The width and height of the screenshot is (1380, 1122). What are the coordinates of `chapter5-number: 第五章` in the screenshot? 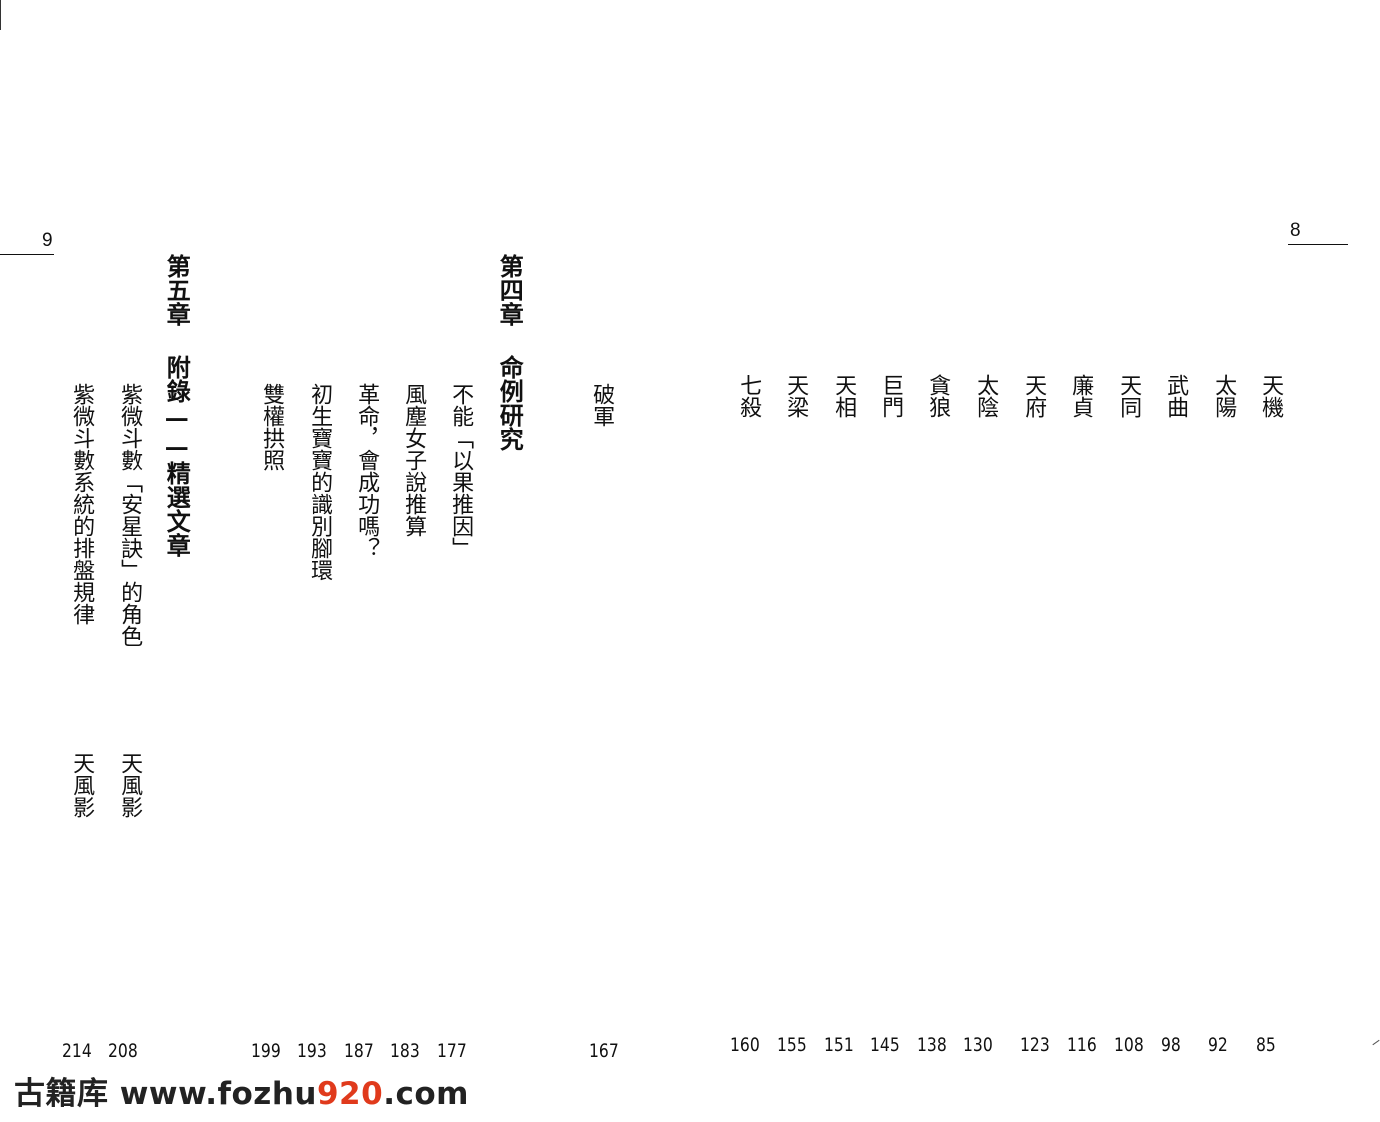 It's located at (177, 290).